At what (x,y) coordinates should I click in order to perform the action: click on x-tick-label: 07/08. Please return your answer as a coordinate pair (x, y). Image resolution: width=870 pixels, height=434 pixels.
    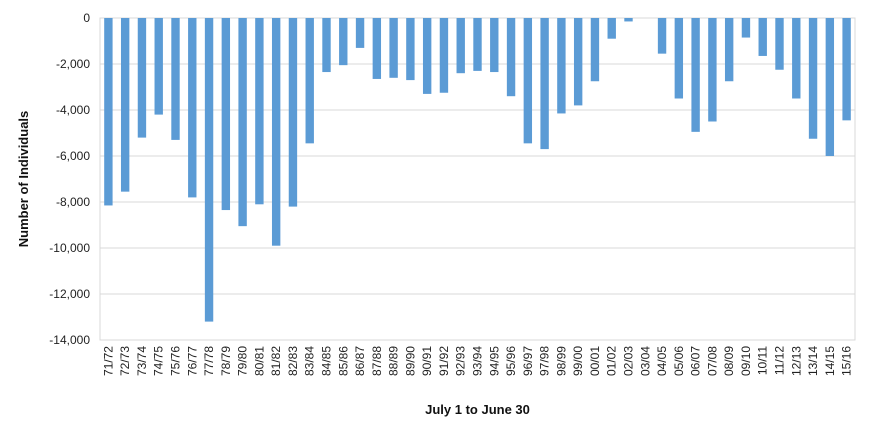
    Looking at the image, I should click on (712, 361).